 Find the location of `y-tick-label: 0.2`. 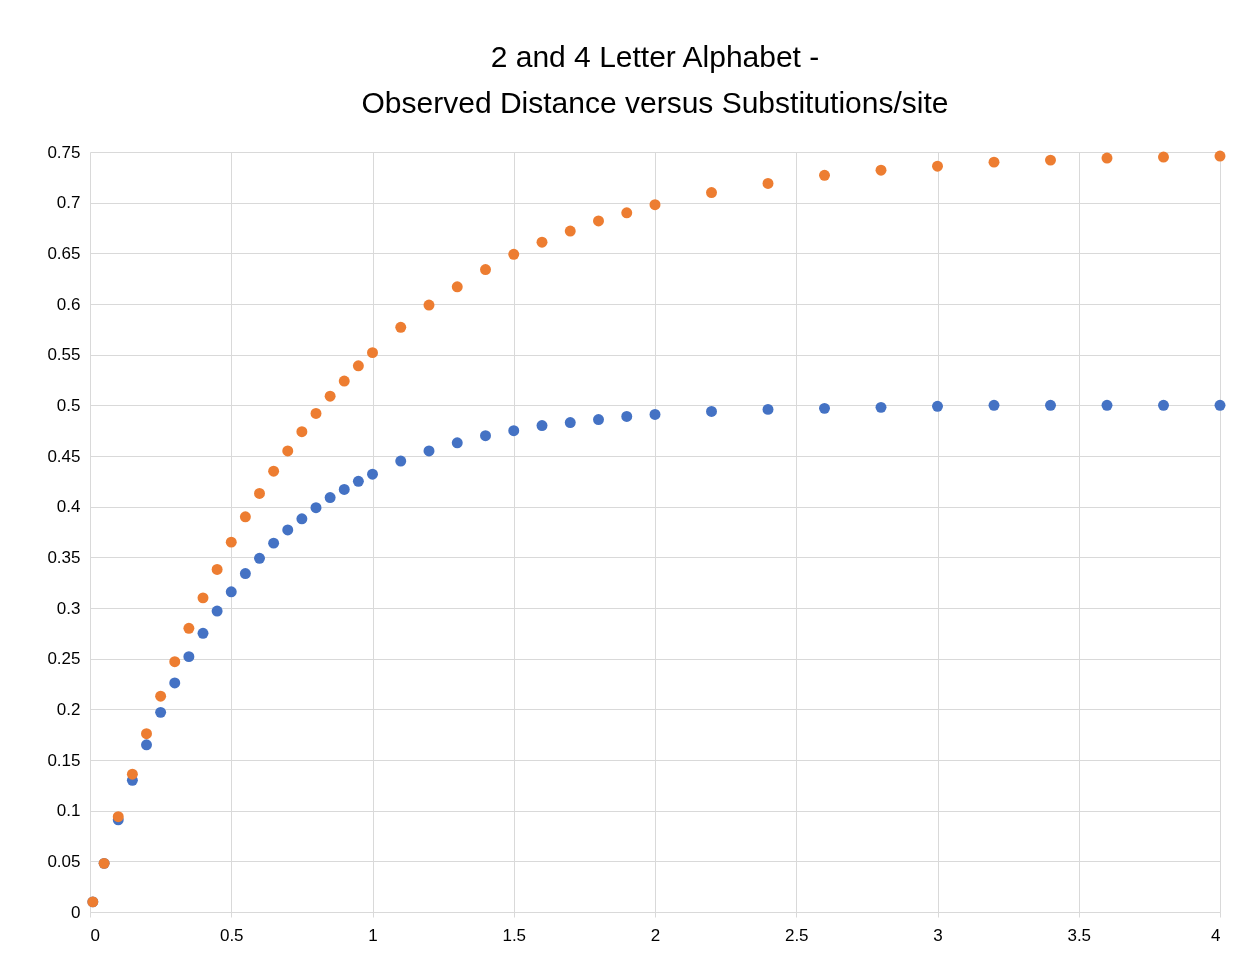

y-tick-label: 0.2 is located at coordinates (68, 709).